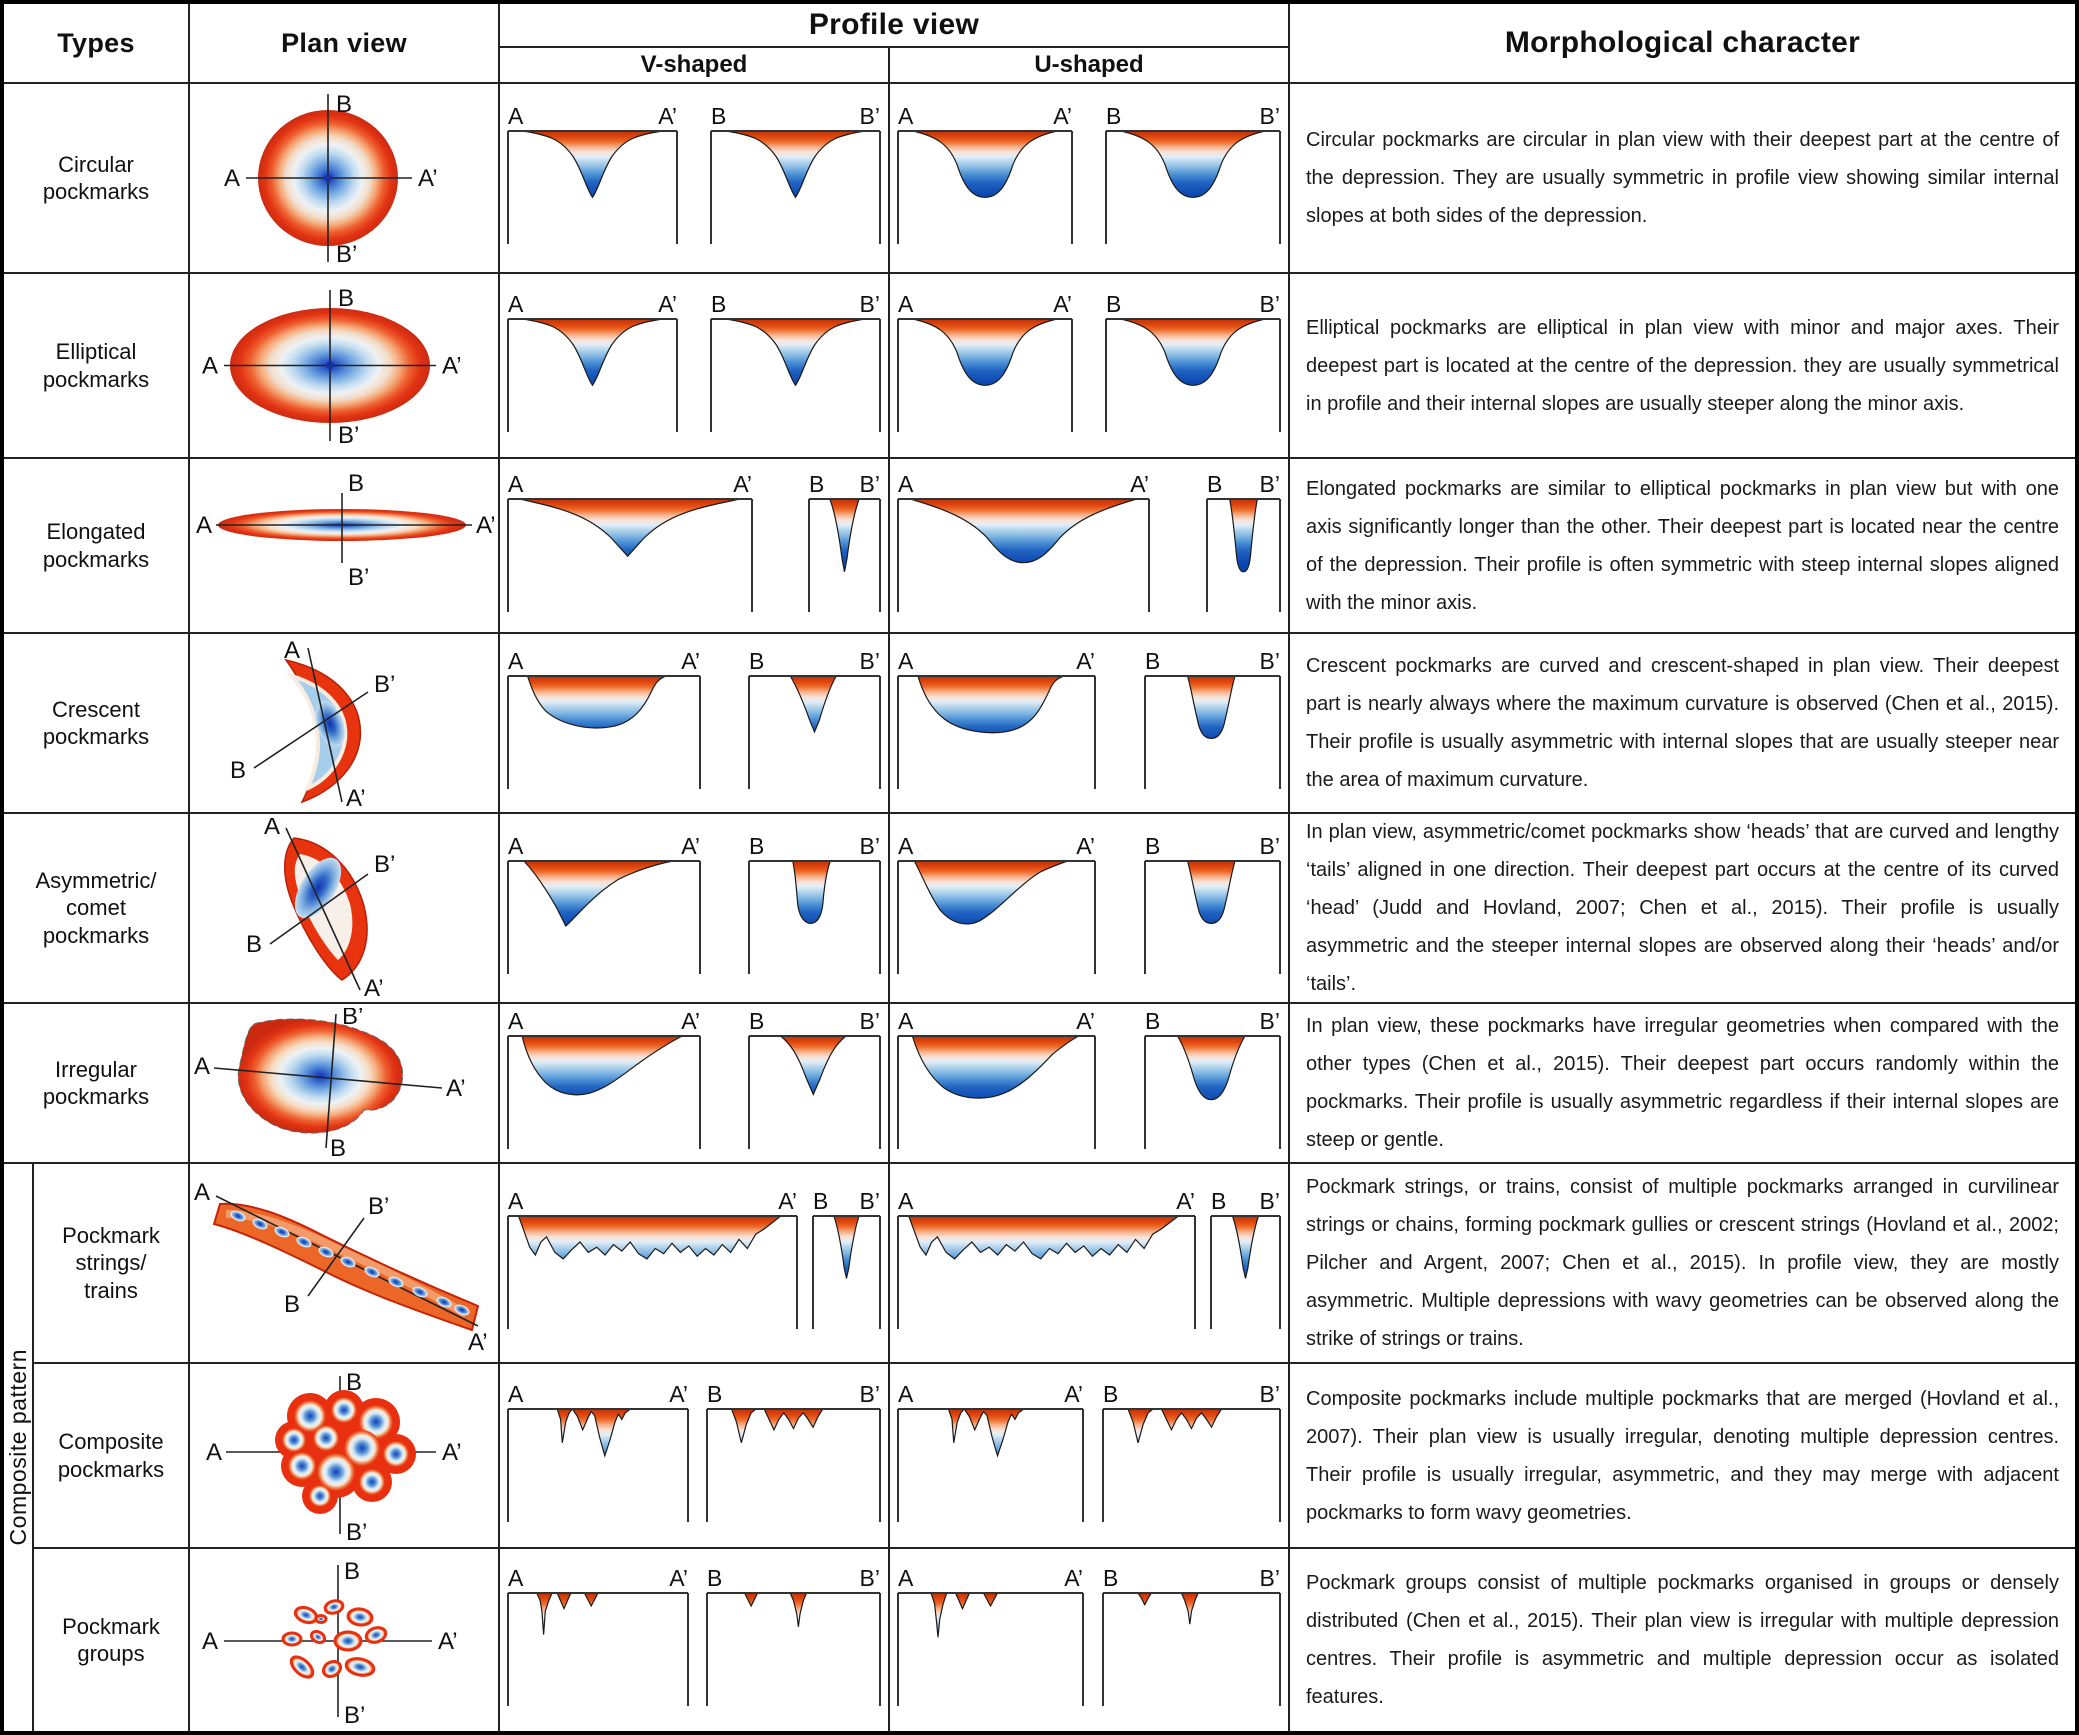  I want to click on plan-view-pockmark-strings: A A’ B B’, so click(345, 1264).